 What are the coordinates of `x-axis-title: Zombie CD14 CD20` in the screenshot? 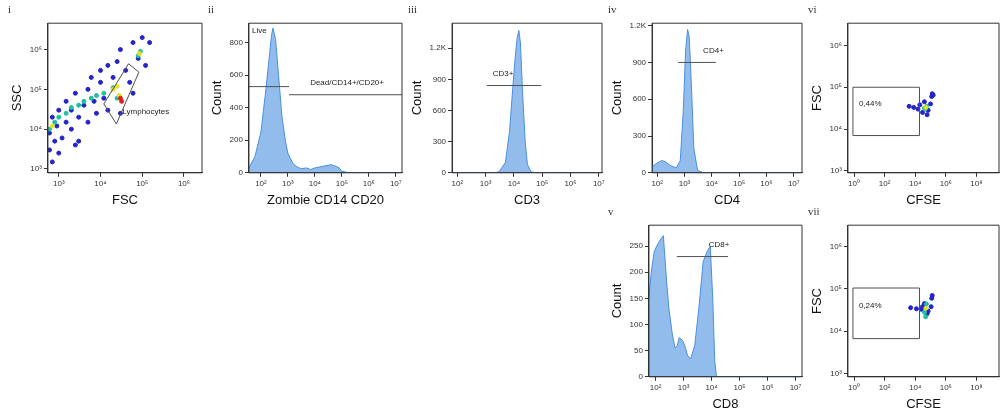 It's located at (325, 199).